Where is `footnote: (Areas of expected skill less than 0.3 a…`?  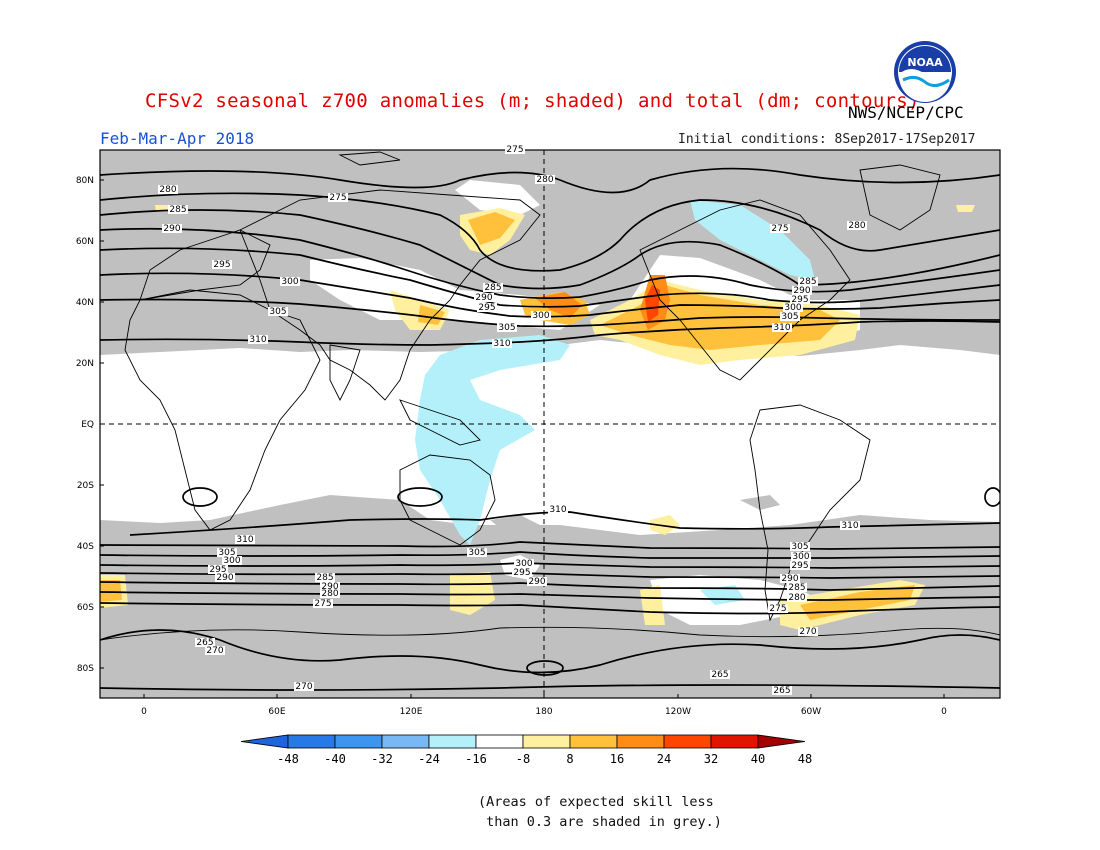
footnote: (Areas of expected skill less than 0.3 a… is located at coordinates (600, 812).